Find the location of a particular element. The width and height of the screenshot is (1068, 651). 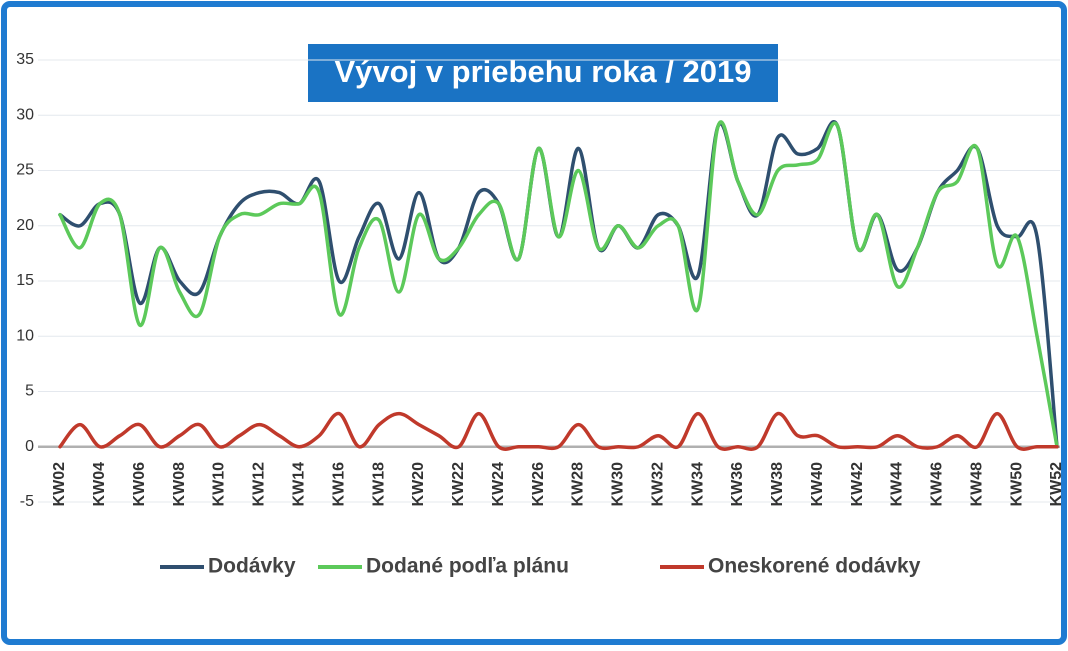

x-tick-label: KW40 is located at coordinates (817, 484).